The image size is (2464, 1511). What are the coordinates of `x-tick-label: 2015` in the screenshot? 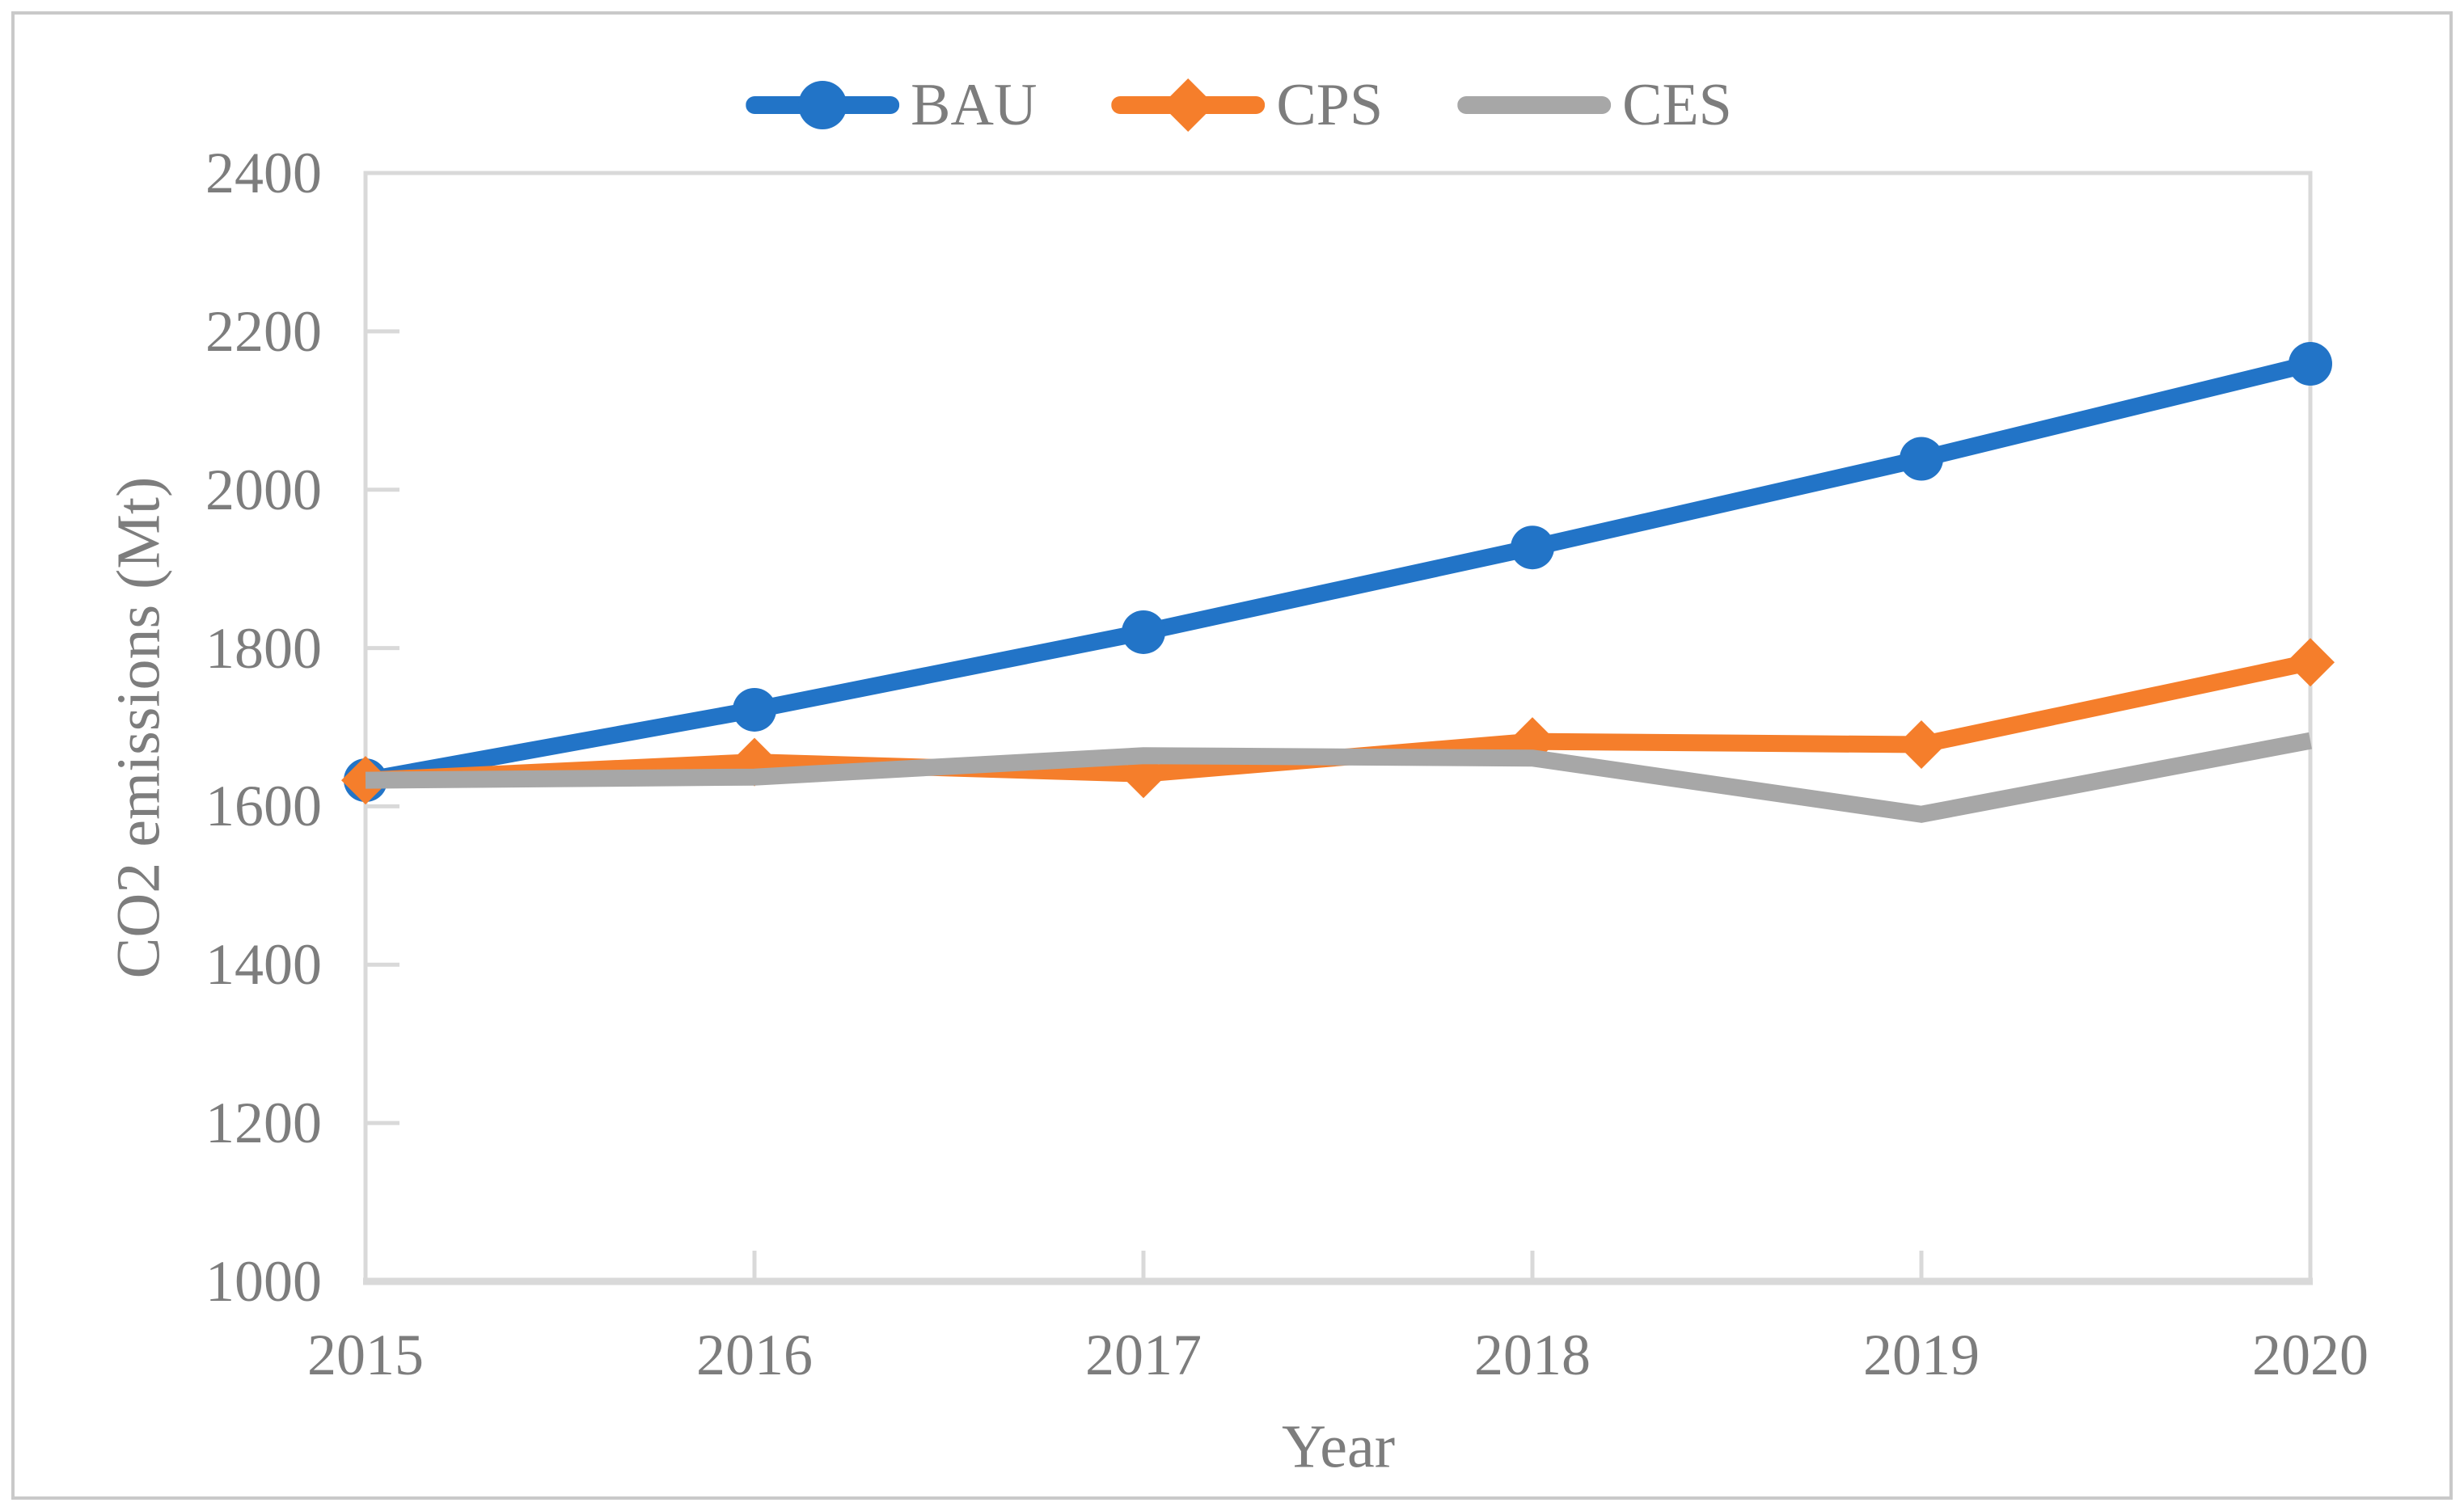 It's located at (365, 1355).